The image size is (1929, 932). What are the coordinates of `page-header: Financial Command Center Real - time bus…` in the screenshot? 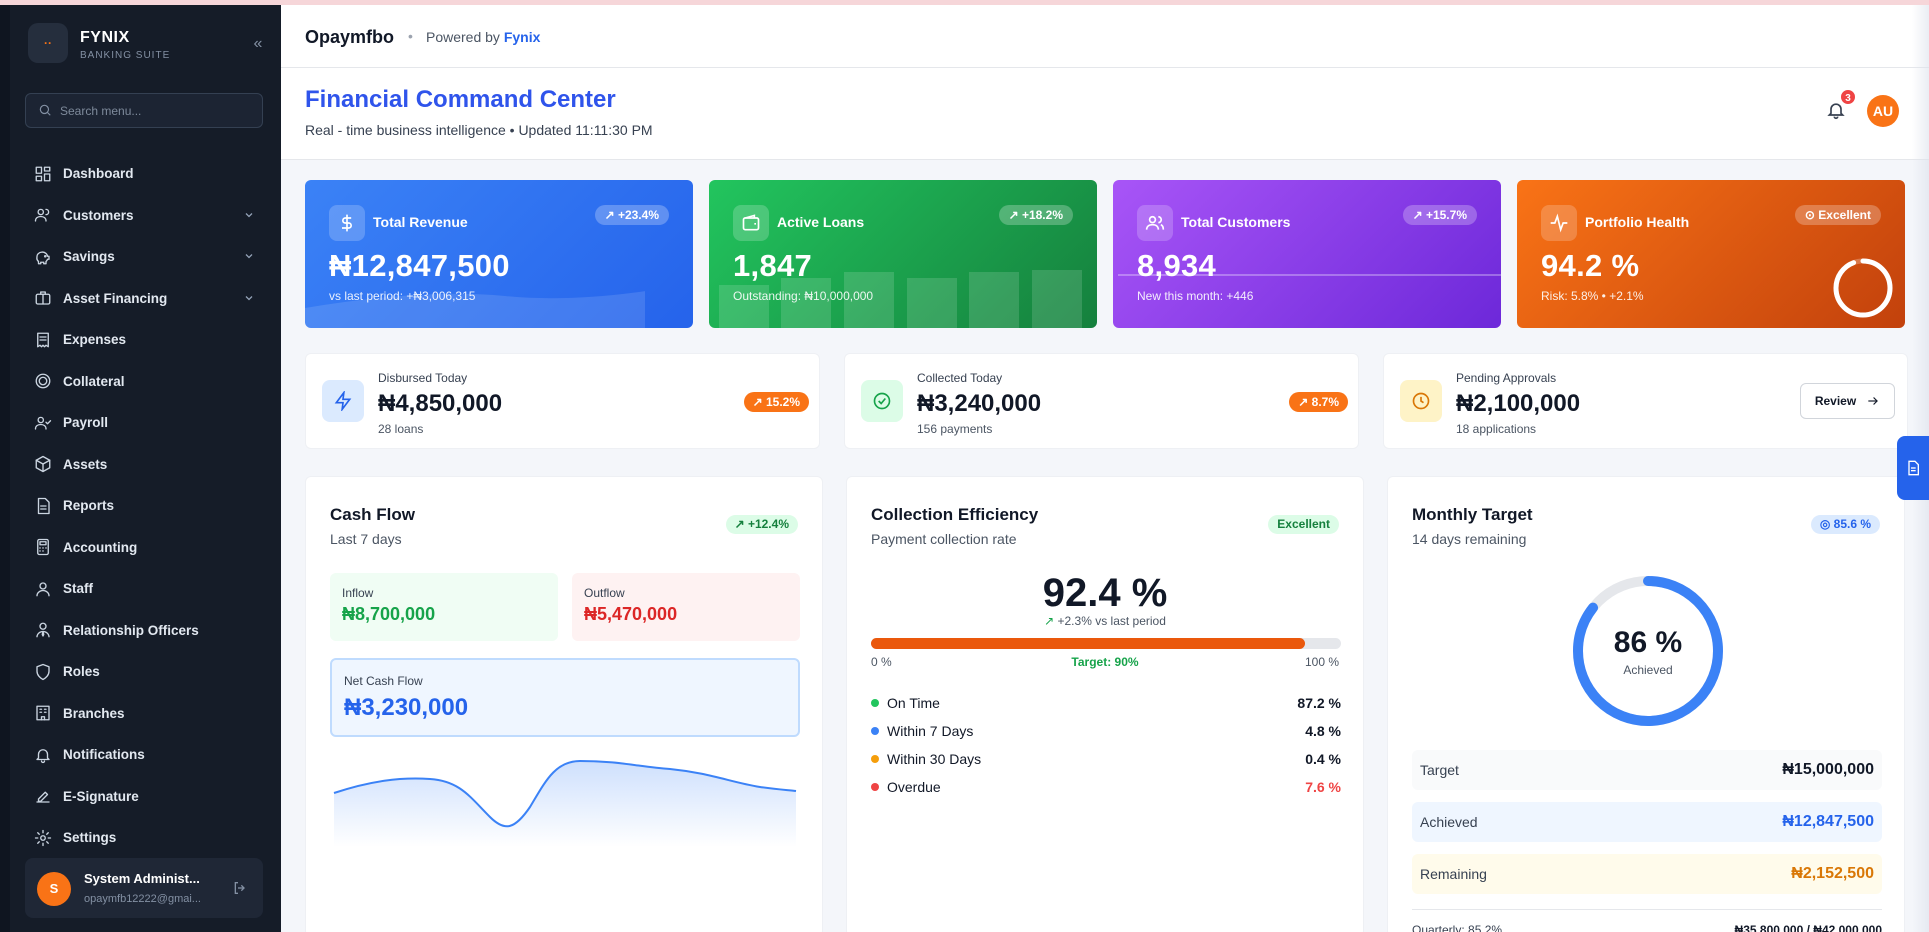 It's located at (1105, 114).